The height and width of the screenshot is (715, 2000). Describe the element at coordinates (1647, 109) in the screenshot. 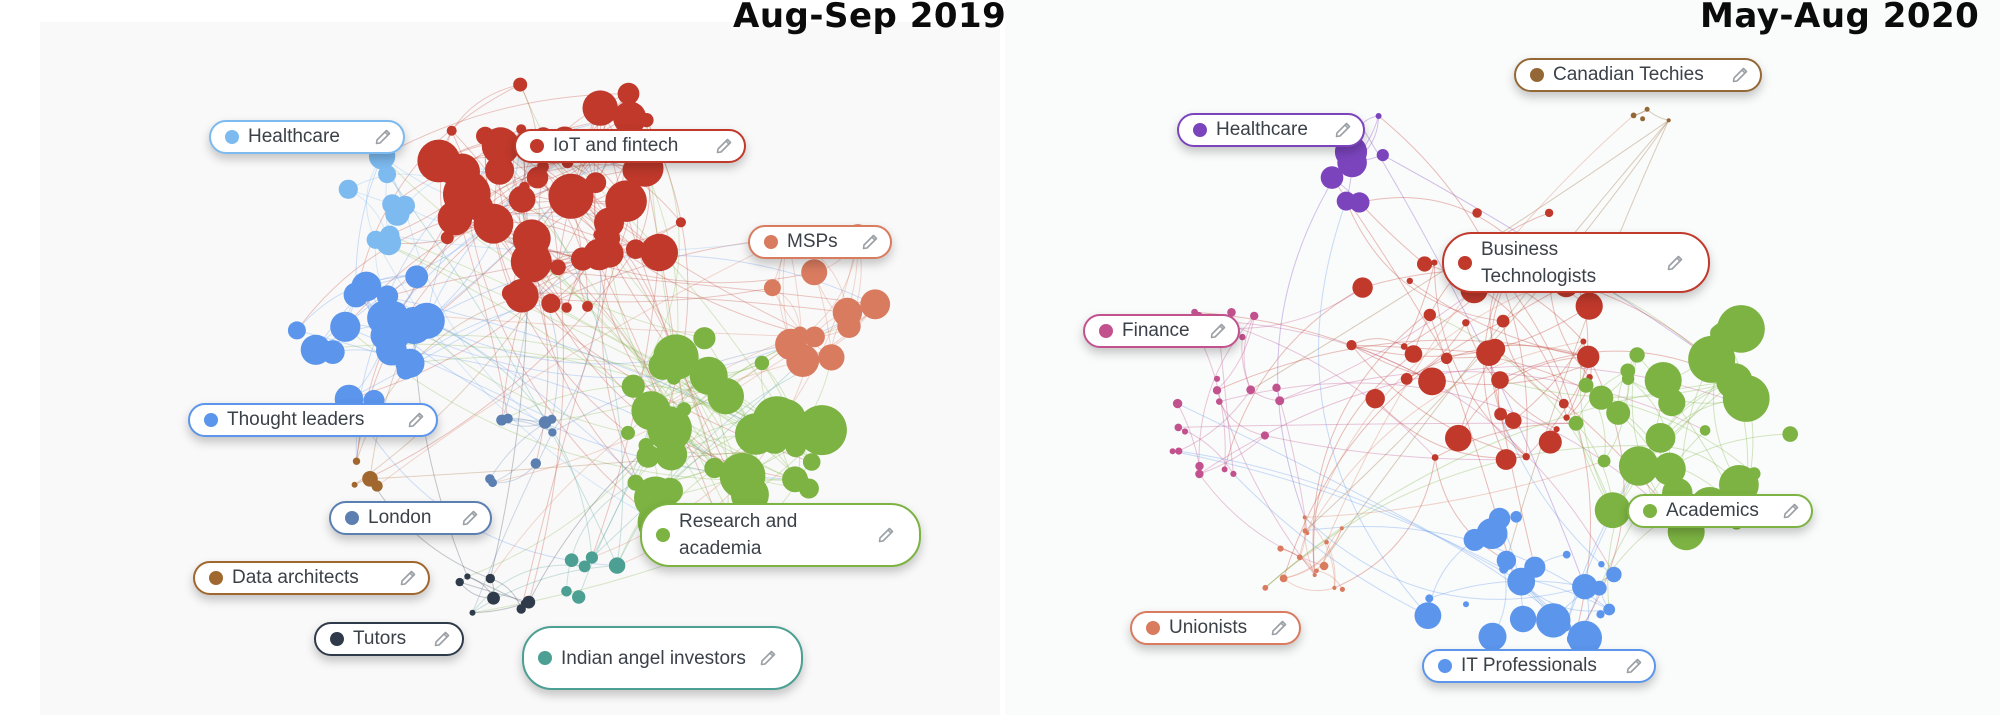

I see `node-right-canadian` at that location.